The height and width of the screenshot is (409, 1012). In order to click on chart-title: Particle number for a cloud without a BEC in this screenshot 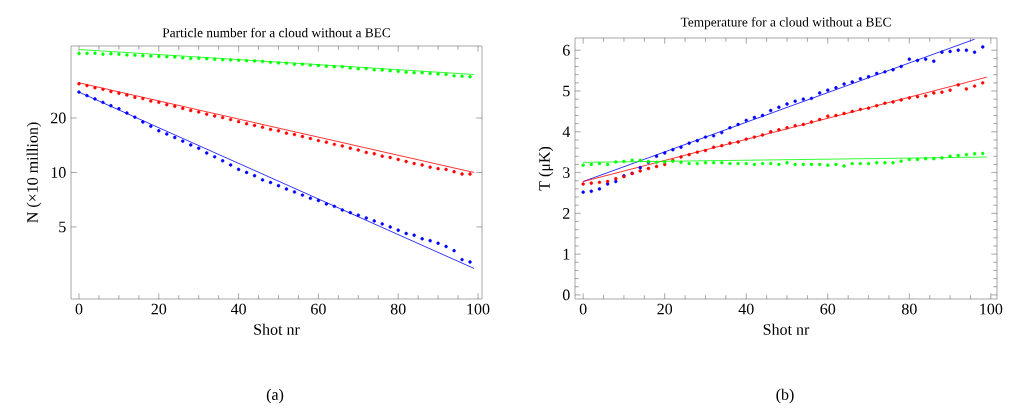, I will do `click(276, 32)`.